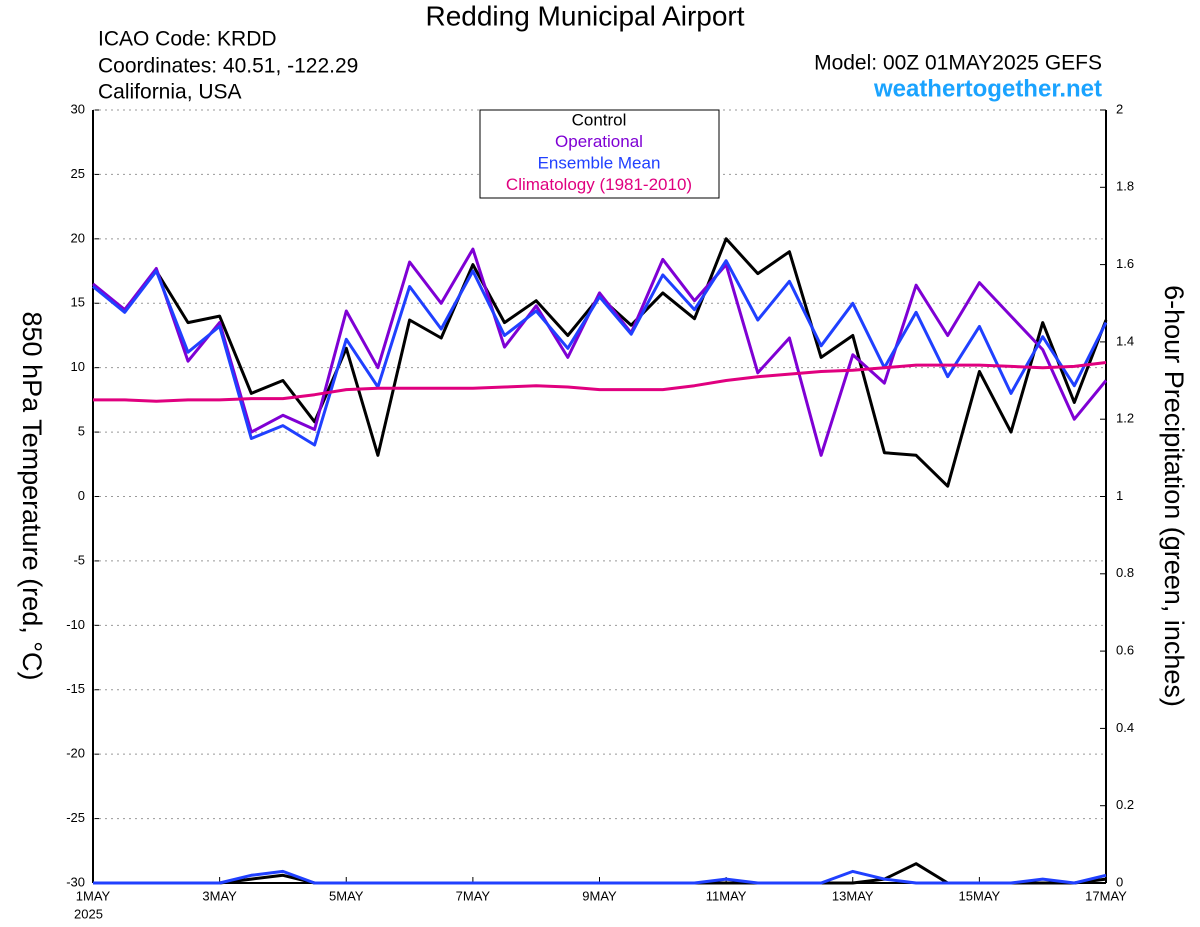 This screenshot has height=927, width=1200. I want to click on y-tick-label: 20, so click(78, 237).